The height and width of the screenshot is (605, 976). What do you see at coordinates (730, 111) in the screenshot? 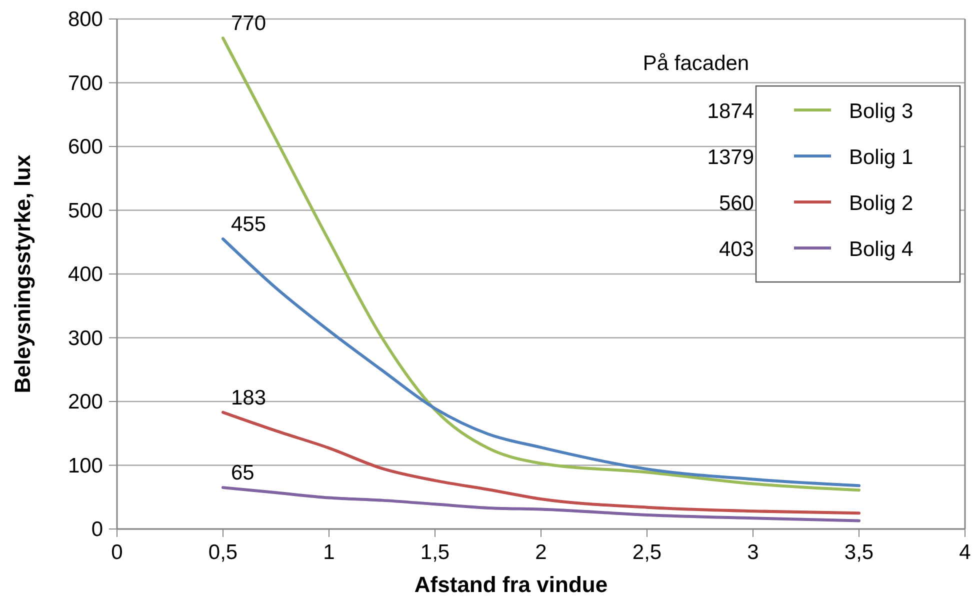
I see `annotation: 1874` at bounding box center [730, 111].